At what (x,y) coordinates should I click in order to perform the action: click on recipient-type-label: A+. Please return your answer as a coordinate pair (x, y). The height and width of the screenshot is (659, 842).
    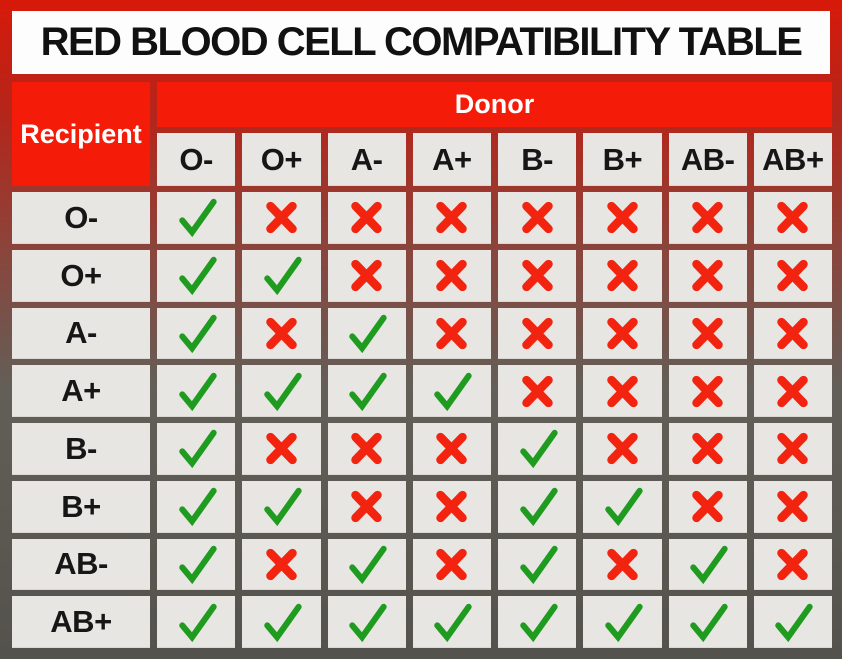
    Looking at the image, I should click on (81, 391).